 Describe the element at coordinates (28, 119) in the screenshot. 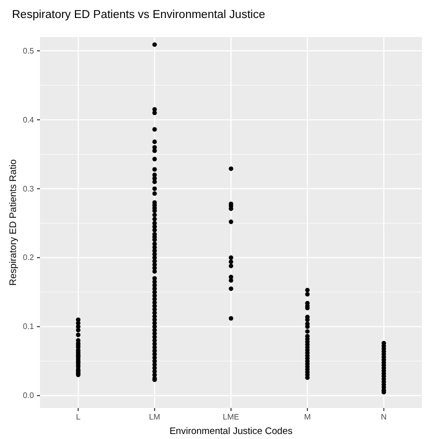

I see `y-tick-label: 0.4` at that location.